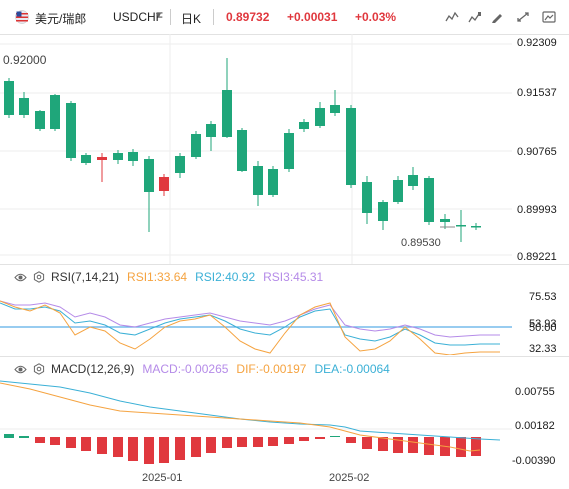  I want to click on macd-tick-1: 0.00755, so click(535, 392).